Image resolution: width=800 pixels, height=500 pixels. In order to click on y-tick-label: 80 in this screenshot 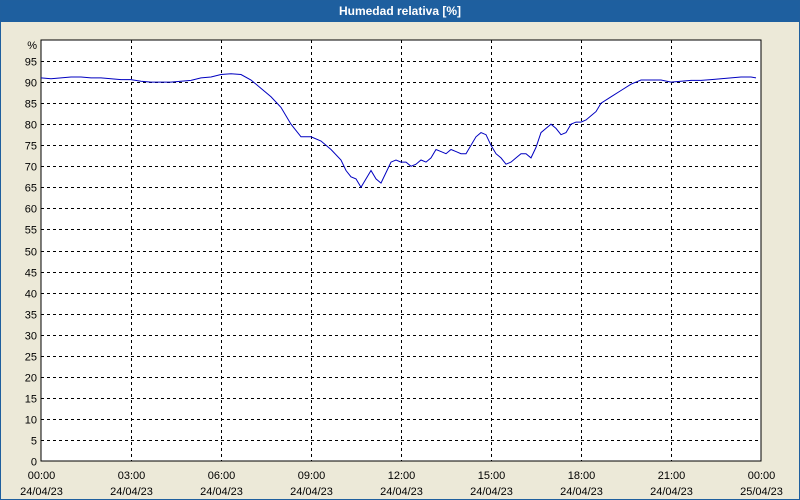, I will do `click(31, 126)`.